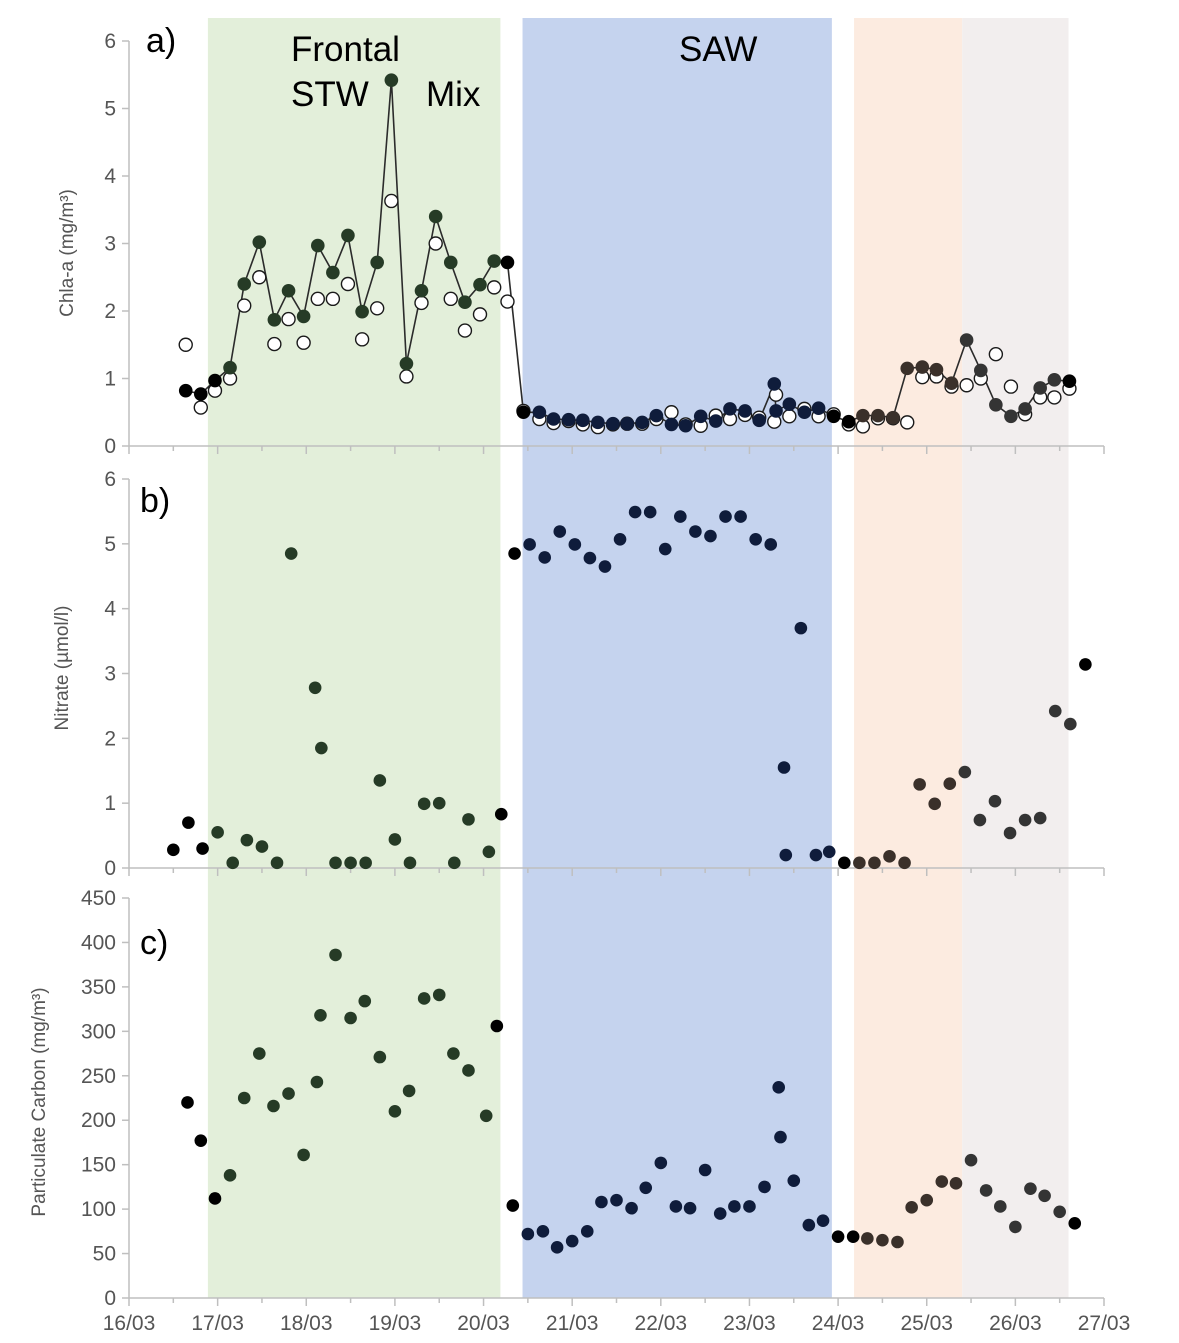 Image resolution: width=1179 pixels, height=1343 pixels. I want to click on y-tick-label: 50, so click(104, 1254).